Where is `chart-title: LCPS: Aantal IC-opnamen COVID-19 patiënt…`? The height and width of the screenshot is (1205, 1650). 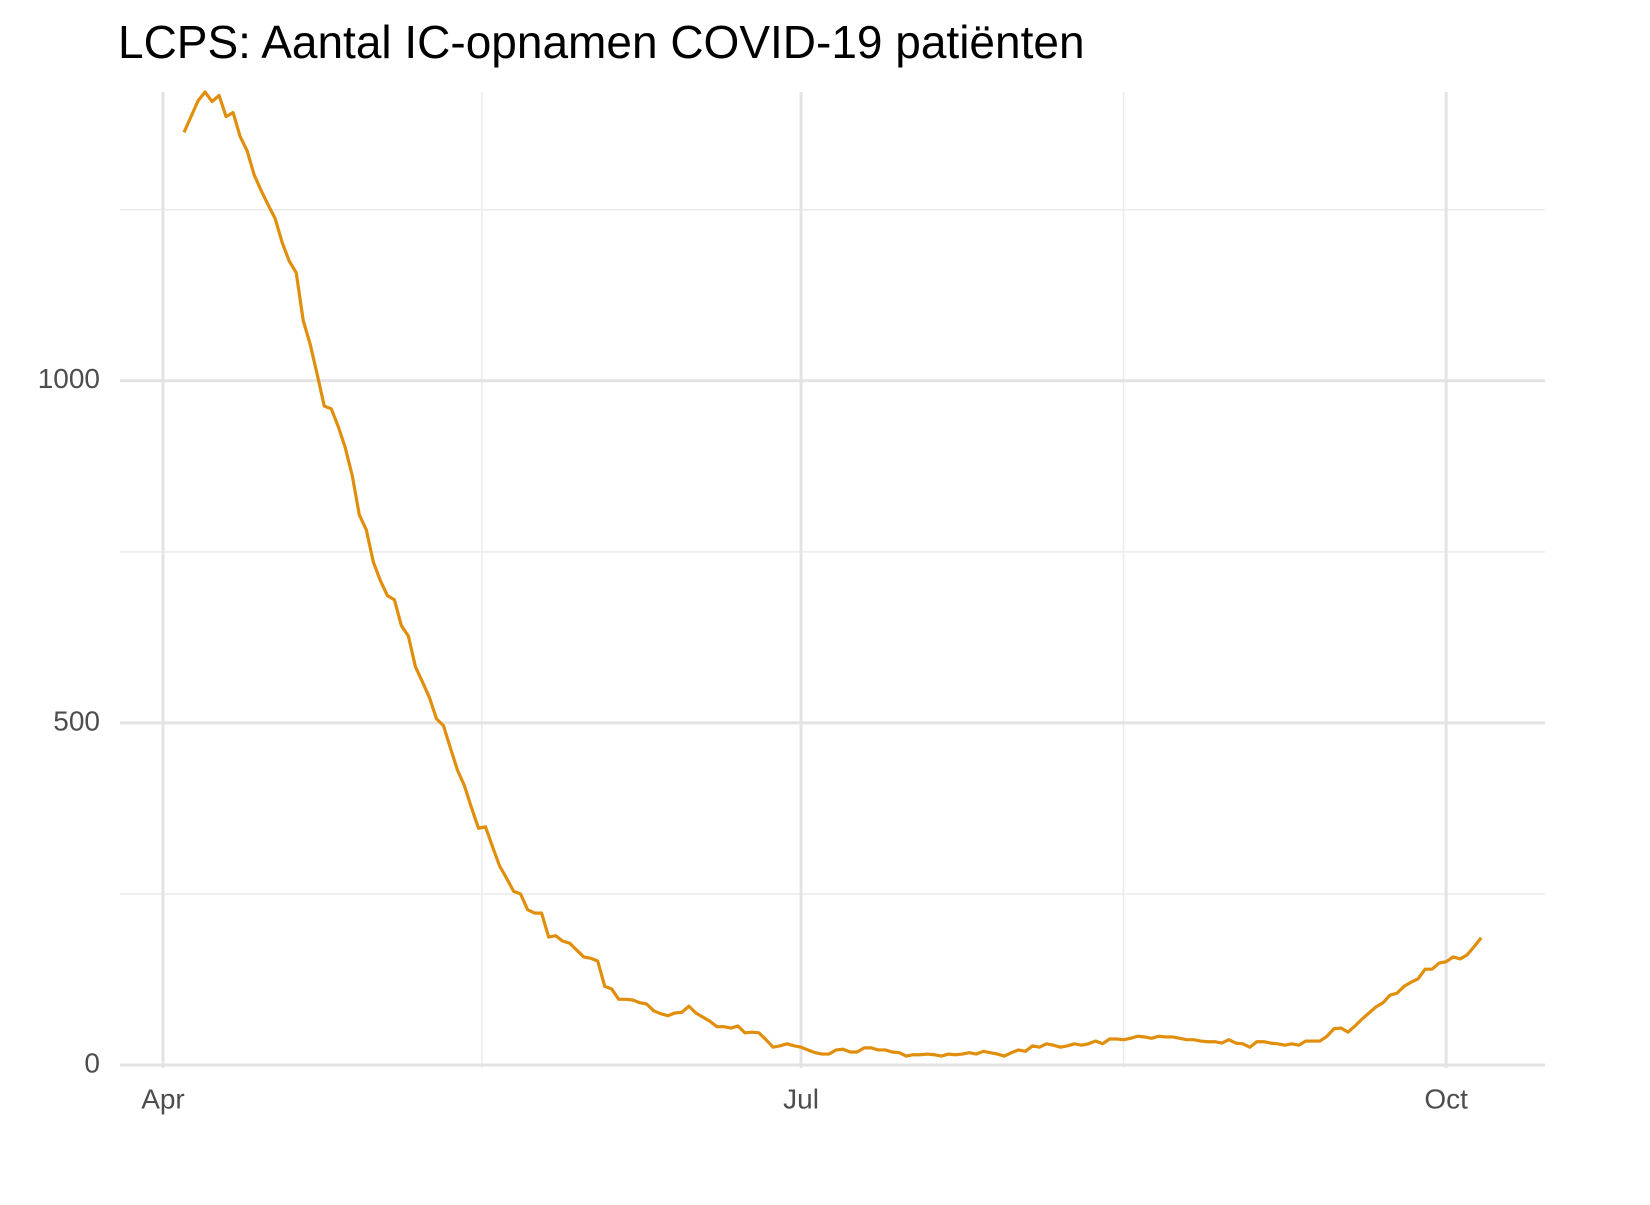
chart-title: LCPS: Aantal IC-opnamen COVID-19 patiënt… is located at coordinates (601, 42).